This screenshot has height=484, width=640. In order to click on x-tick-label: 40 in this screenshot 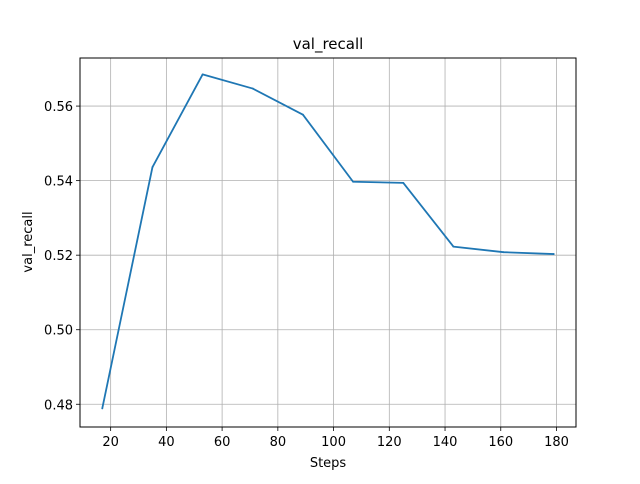, I will do `click(166, 442)`.